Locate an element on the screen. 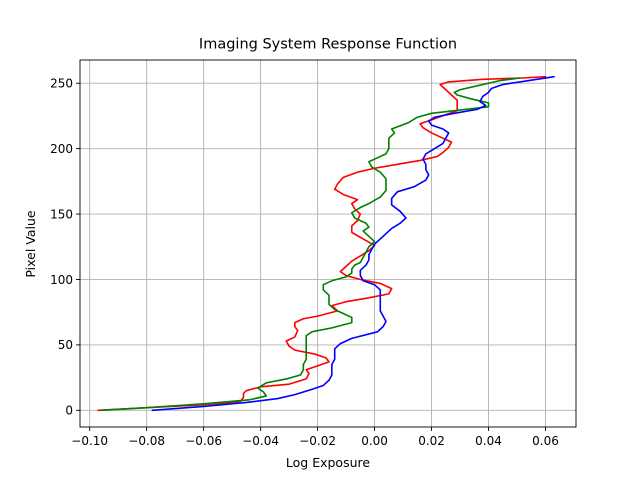 This screenshot has height=480, width=640. x-tick-label: 0.04 is located at coordinates (488, 441).